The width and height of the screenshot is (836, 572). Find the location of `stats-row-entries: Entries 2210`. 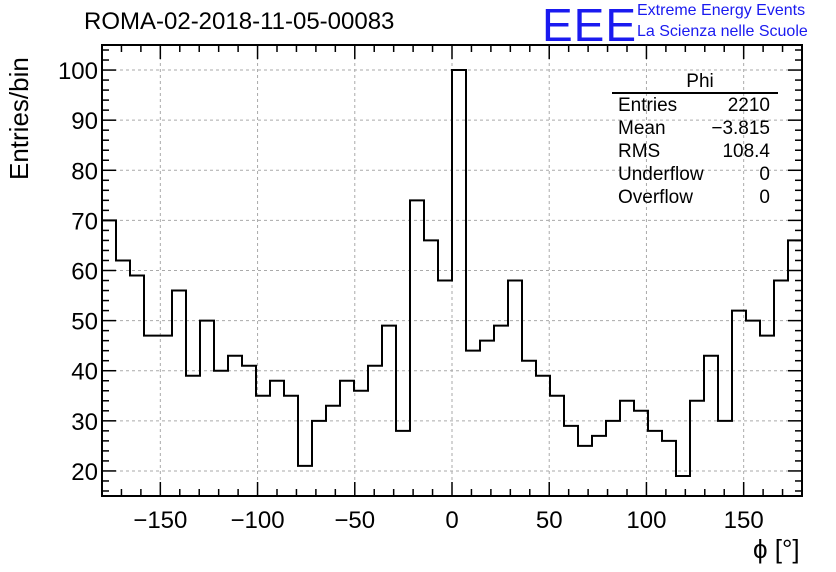

stats-row-entries: Entries 2210 is located at coordinates (695, 105).